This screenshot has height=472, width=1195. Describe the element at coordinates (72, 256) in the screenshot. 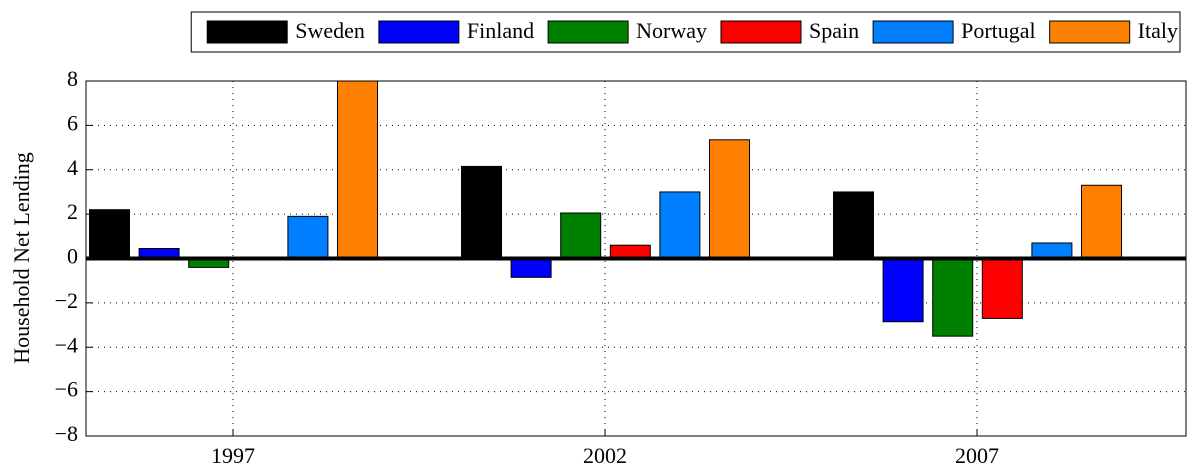

I see `y-tick-label: 0` at that location.